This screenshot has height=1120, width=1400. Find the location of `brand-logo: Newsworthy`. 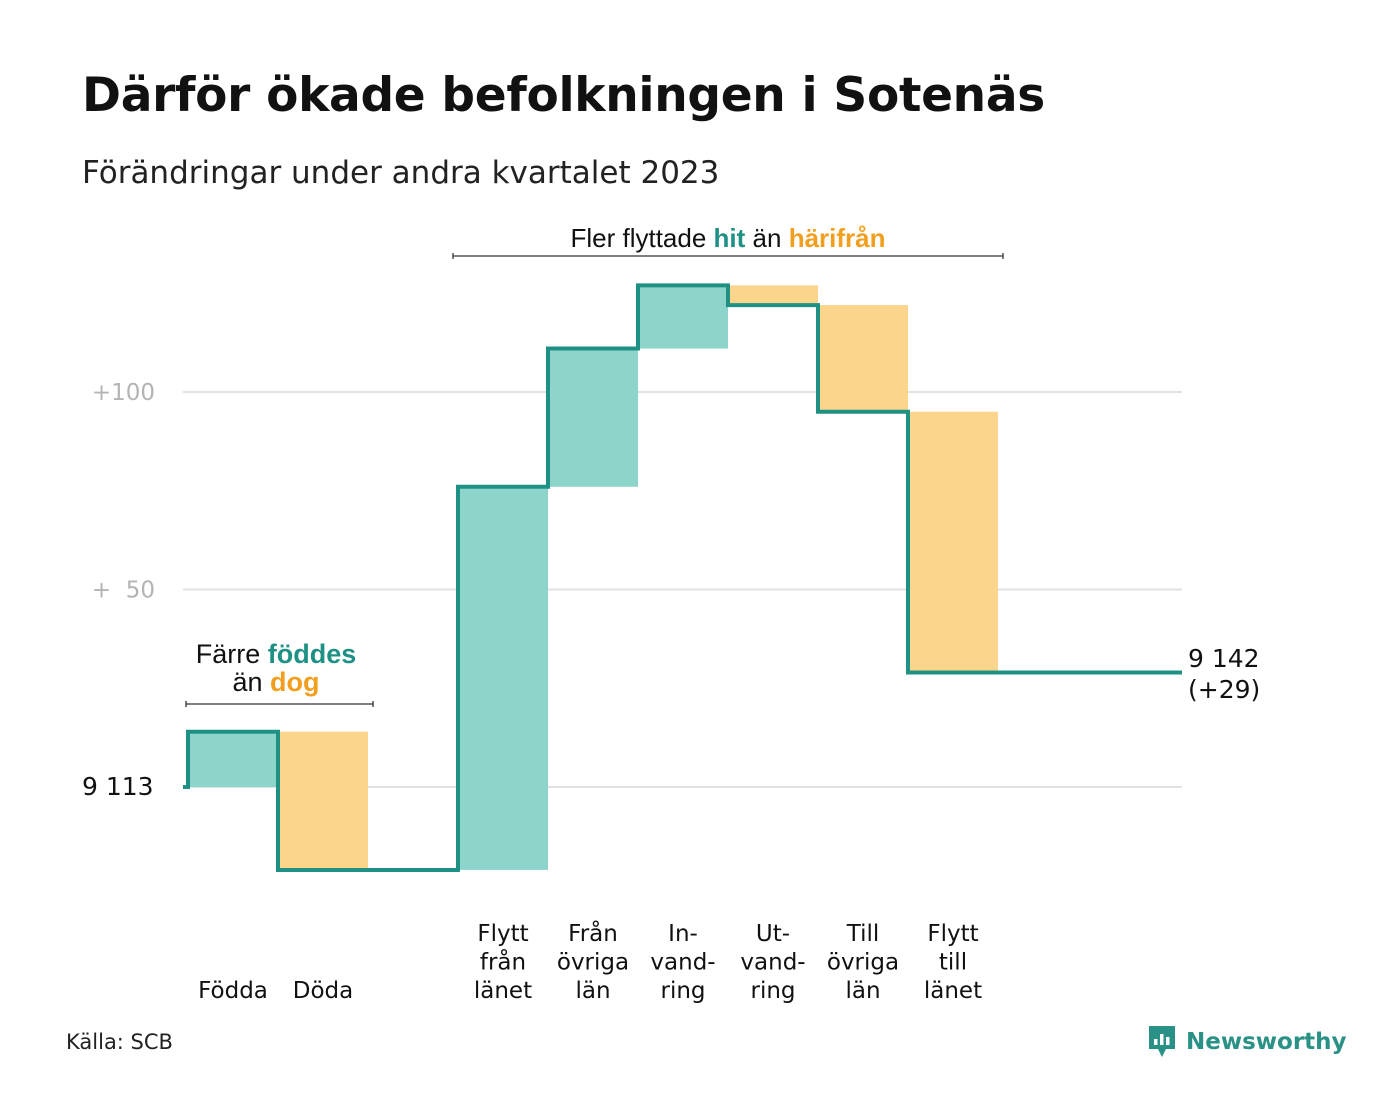

brand-logo: Newsworthy is located at coordinates (1246, 1042).